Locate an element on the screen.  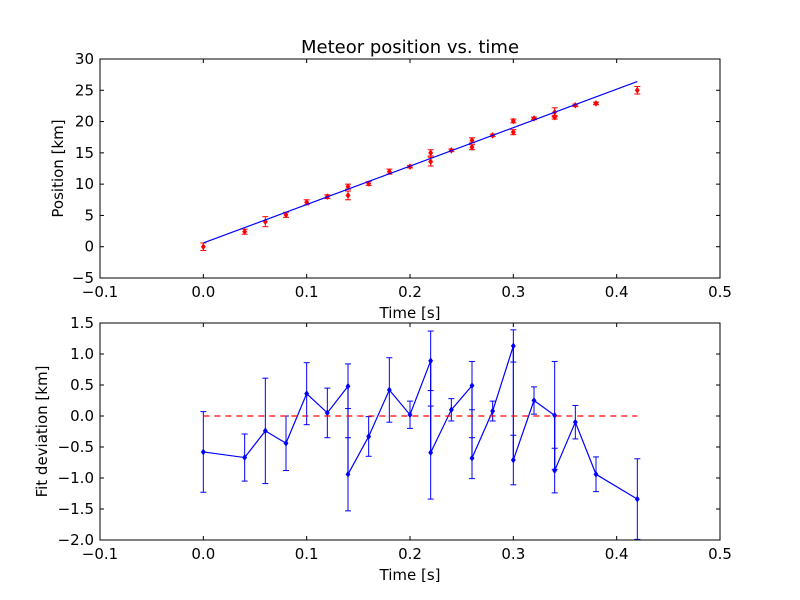
y-tick-label: 30 is located at coordinates (84, 59).